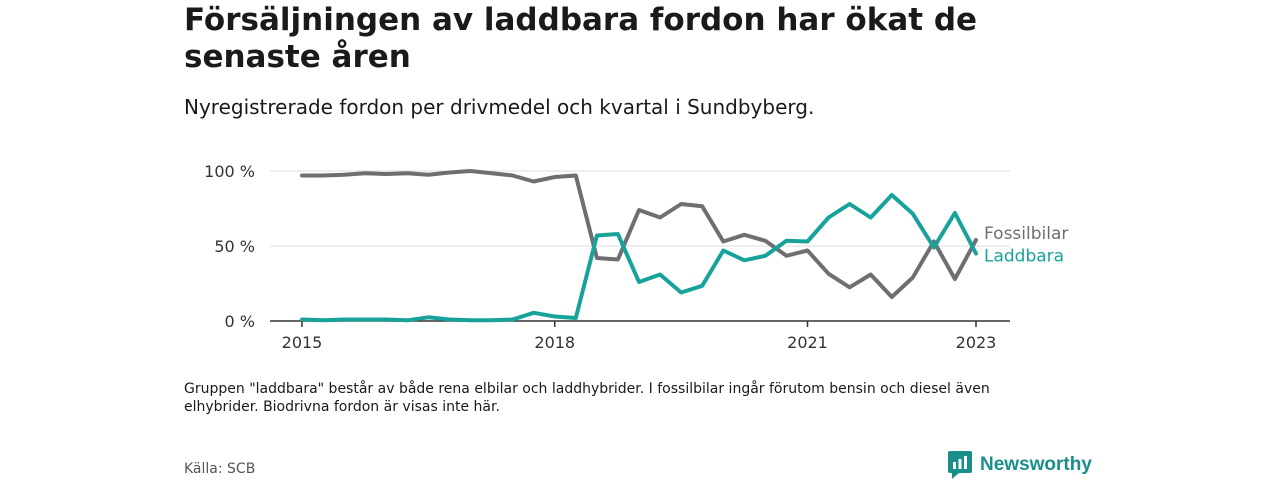 This screenshot has width=1280, height=480. I want to click on x-axis: 2015 2018 2021 2023, so click(640, 336).